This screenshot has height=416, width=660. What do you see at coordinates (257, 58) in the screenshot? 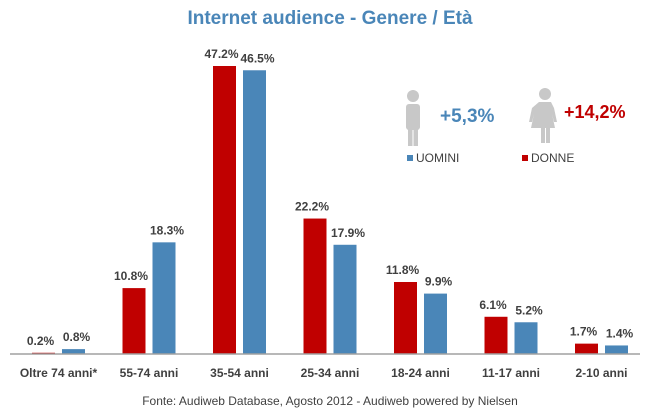
I see `data-label: 46.5%` at bounding box center [257, 58].